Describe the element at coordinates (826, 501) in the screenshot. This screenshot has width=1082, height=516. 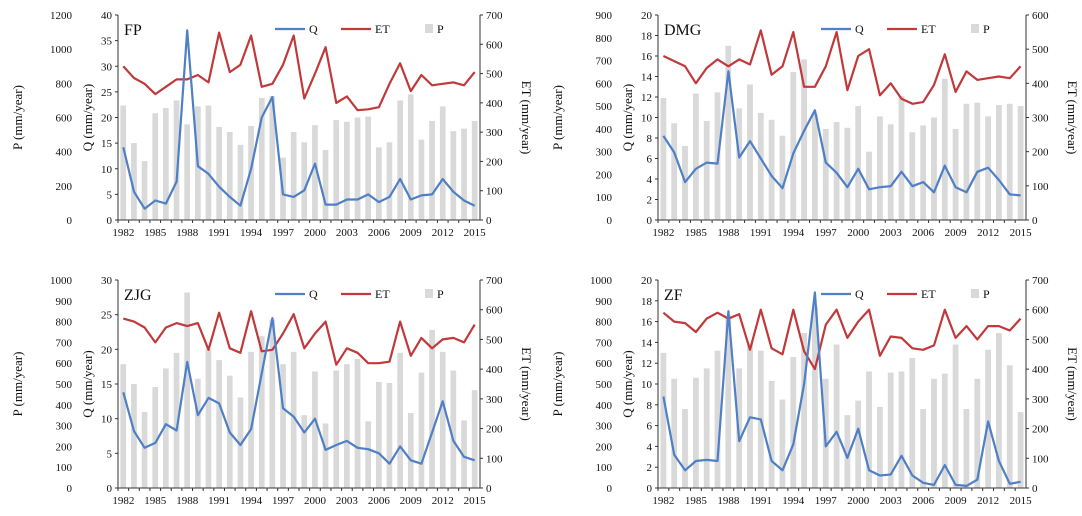
I see `x-tick-label: 1997` at that location.